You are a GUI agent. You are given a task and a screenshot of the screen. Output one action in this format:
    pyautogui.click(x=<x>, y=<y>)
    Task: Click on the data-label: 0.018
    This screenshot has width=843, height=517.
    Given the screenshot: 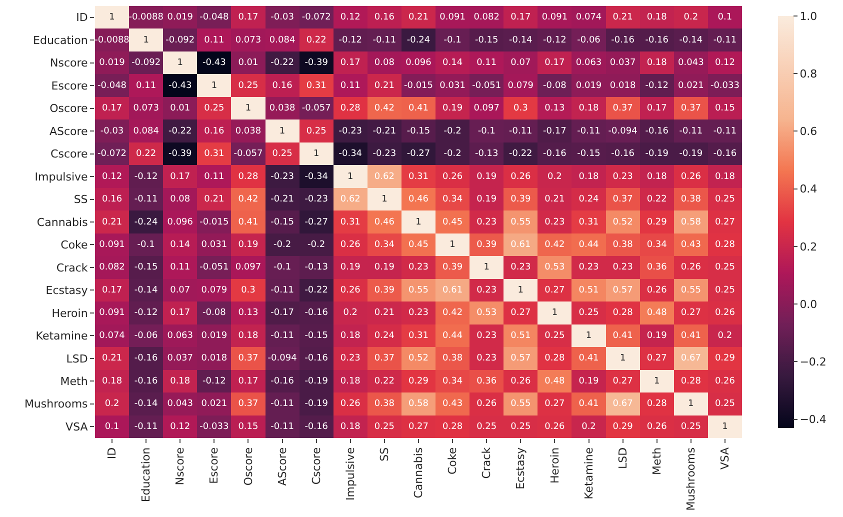 What is the action you would take?
    pyautogui.click(x=623, y=85)
    